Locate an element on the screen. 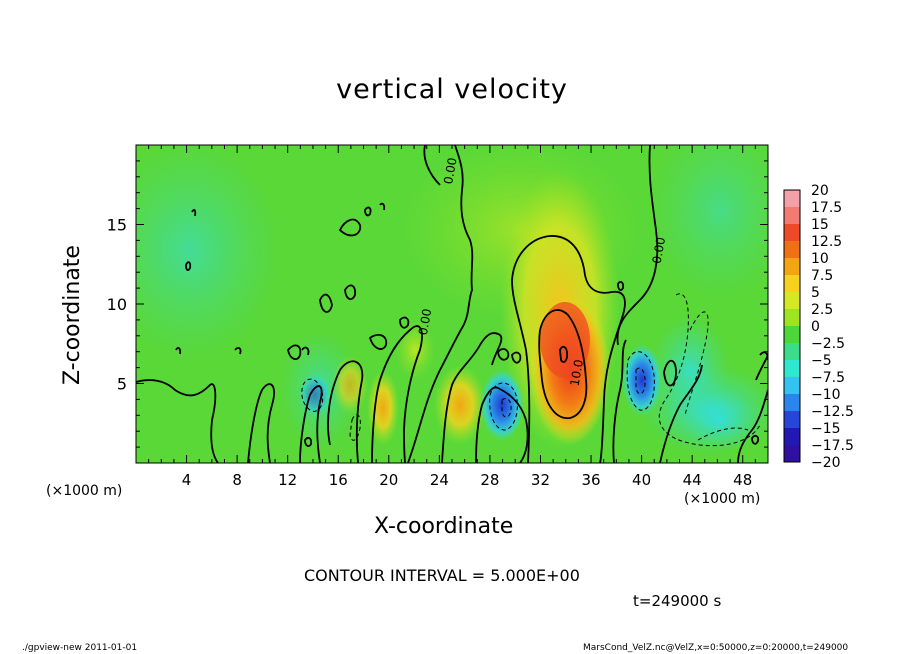  colorbar-label: −2.5 is located at coordinates (828, 344).